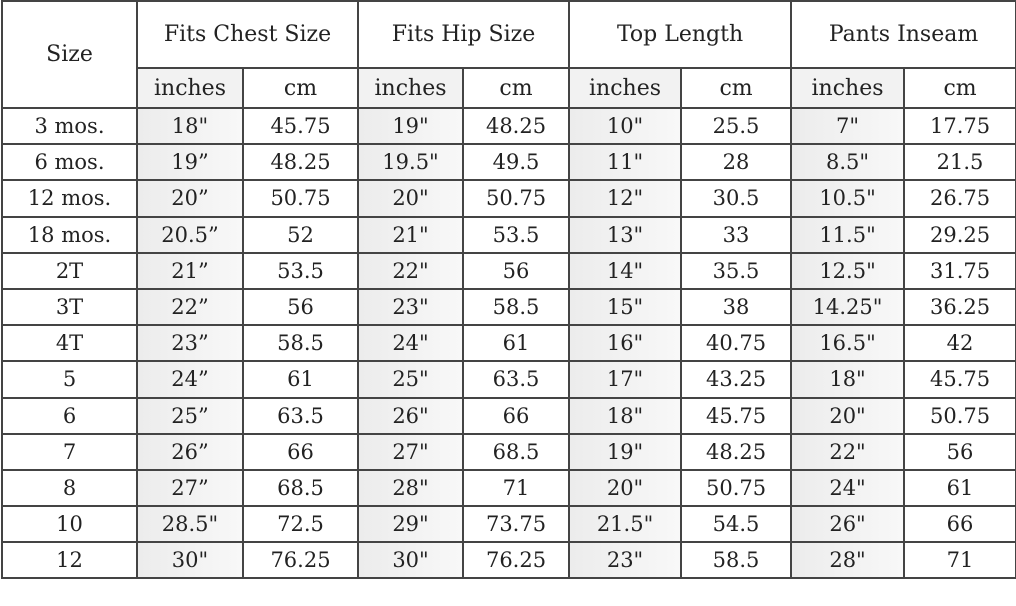 The height and width of the screenshot is (606, 1016). Describe the element at coordinates (516, 162) in the screenshot. I see `hip-cm-cell: 49.5` at that location.